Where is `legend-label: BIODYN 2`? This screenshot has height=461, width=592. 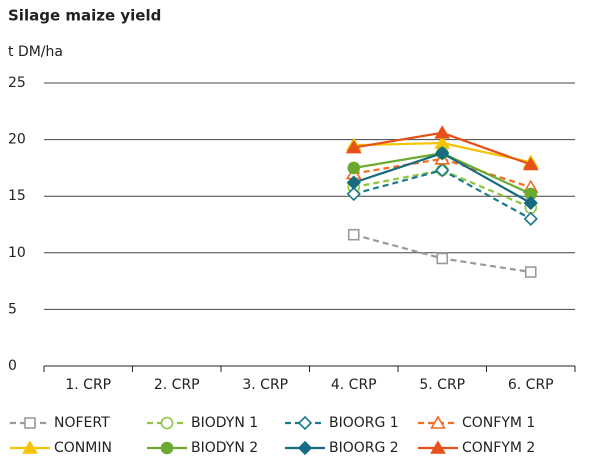 legend-label: BIODYN 2 is located at coordinates (224, 448).